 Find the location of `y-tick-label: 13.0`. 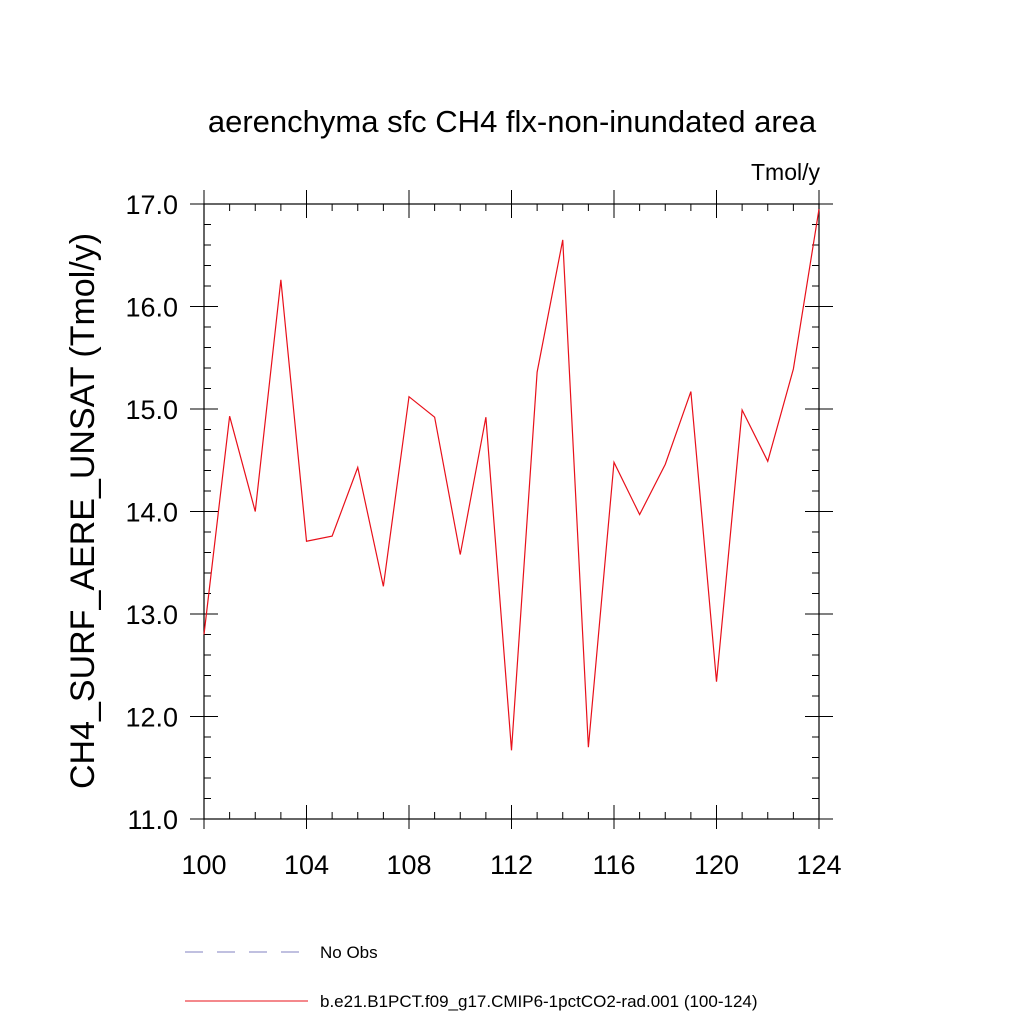

y-tick-label: 13.0 is located at coordinates (151, 615).